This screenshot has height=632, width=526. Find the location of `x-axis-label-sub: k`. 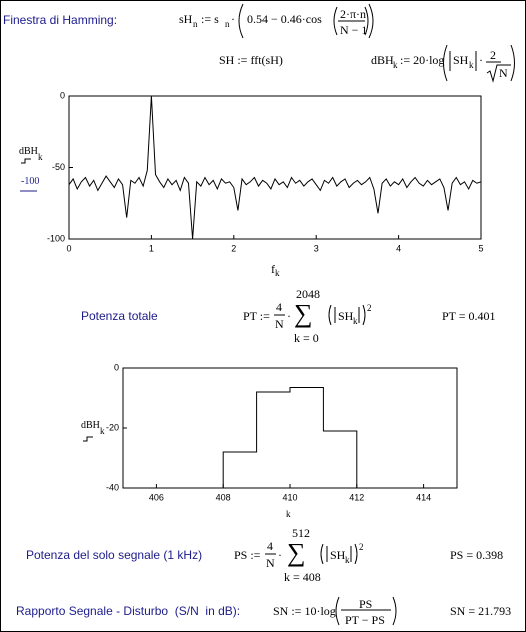

x-axis-label-sub: k is located at coordinates (277, 273).